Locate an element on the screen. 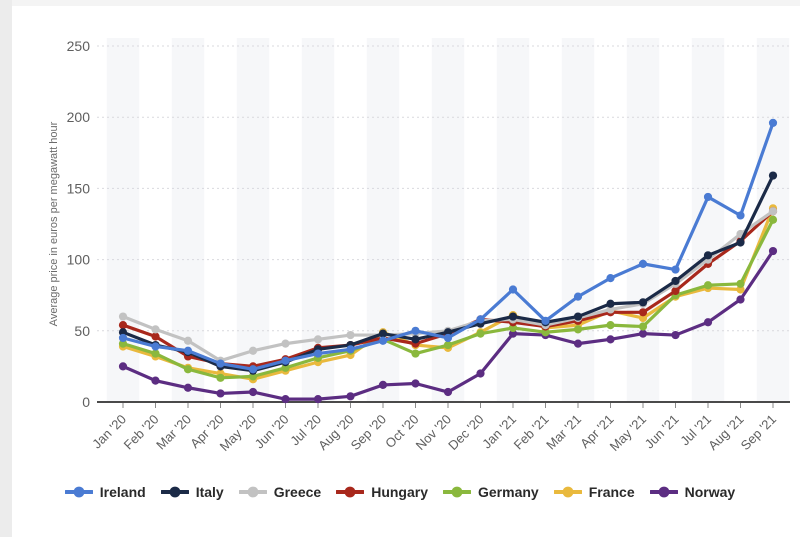 Image resolution: width=800 pixels, height=537 pixels. x-tick-label: Nov '20 is located at coordinates (433, 432).